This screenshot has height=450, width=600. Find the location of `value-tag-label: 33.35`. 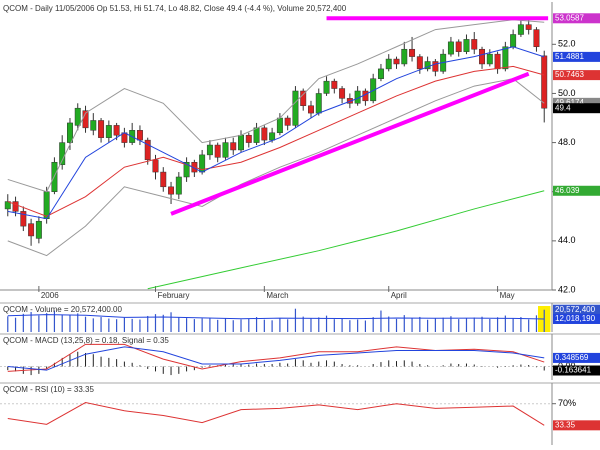

value-tag-label: 33.35 is located at coordinates (565, 424).